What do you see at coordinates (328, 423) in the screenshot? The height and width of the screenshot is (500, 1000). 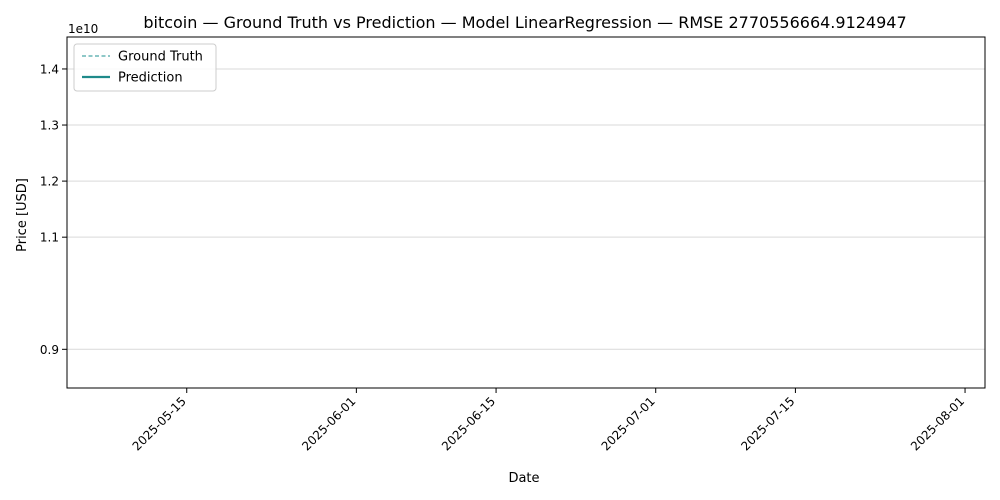 I see `x-tick-label: 2025-06-01` at bounding box center [328, 423].